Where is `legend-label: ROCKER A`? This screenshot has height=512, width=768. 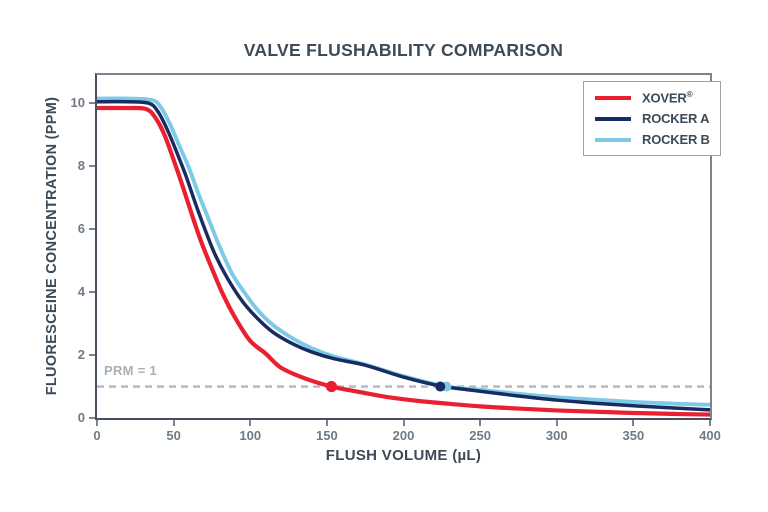
legend-label: ROCKER A is located at coordinates (676, 118).